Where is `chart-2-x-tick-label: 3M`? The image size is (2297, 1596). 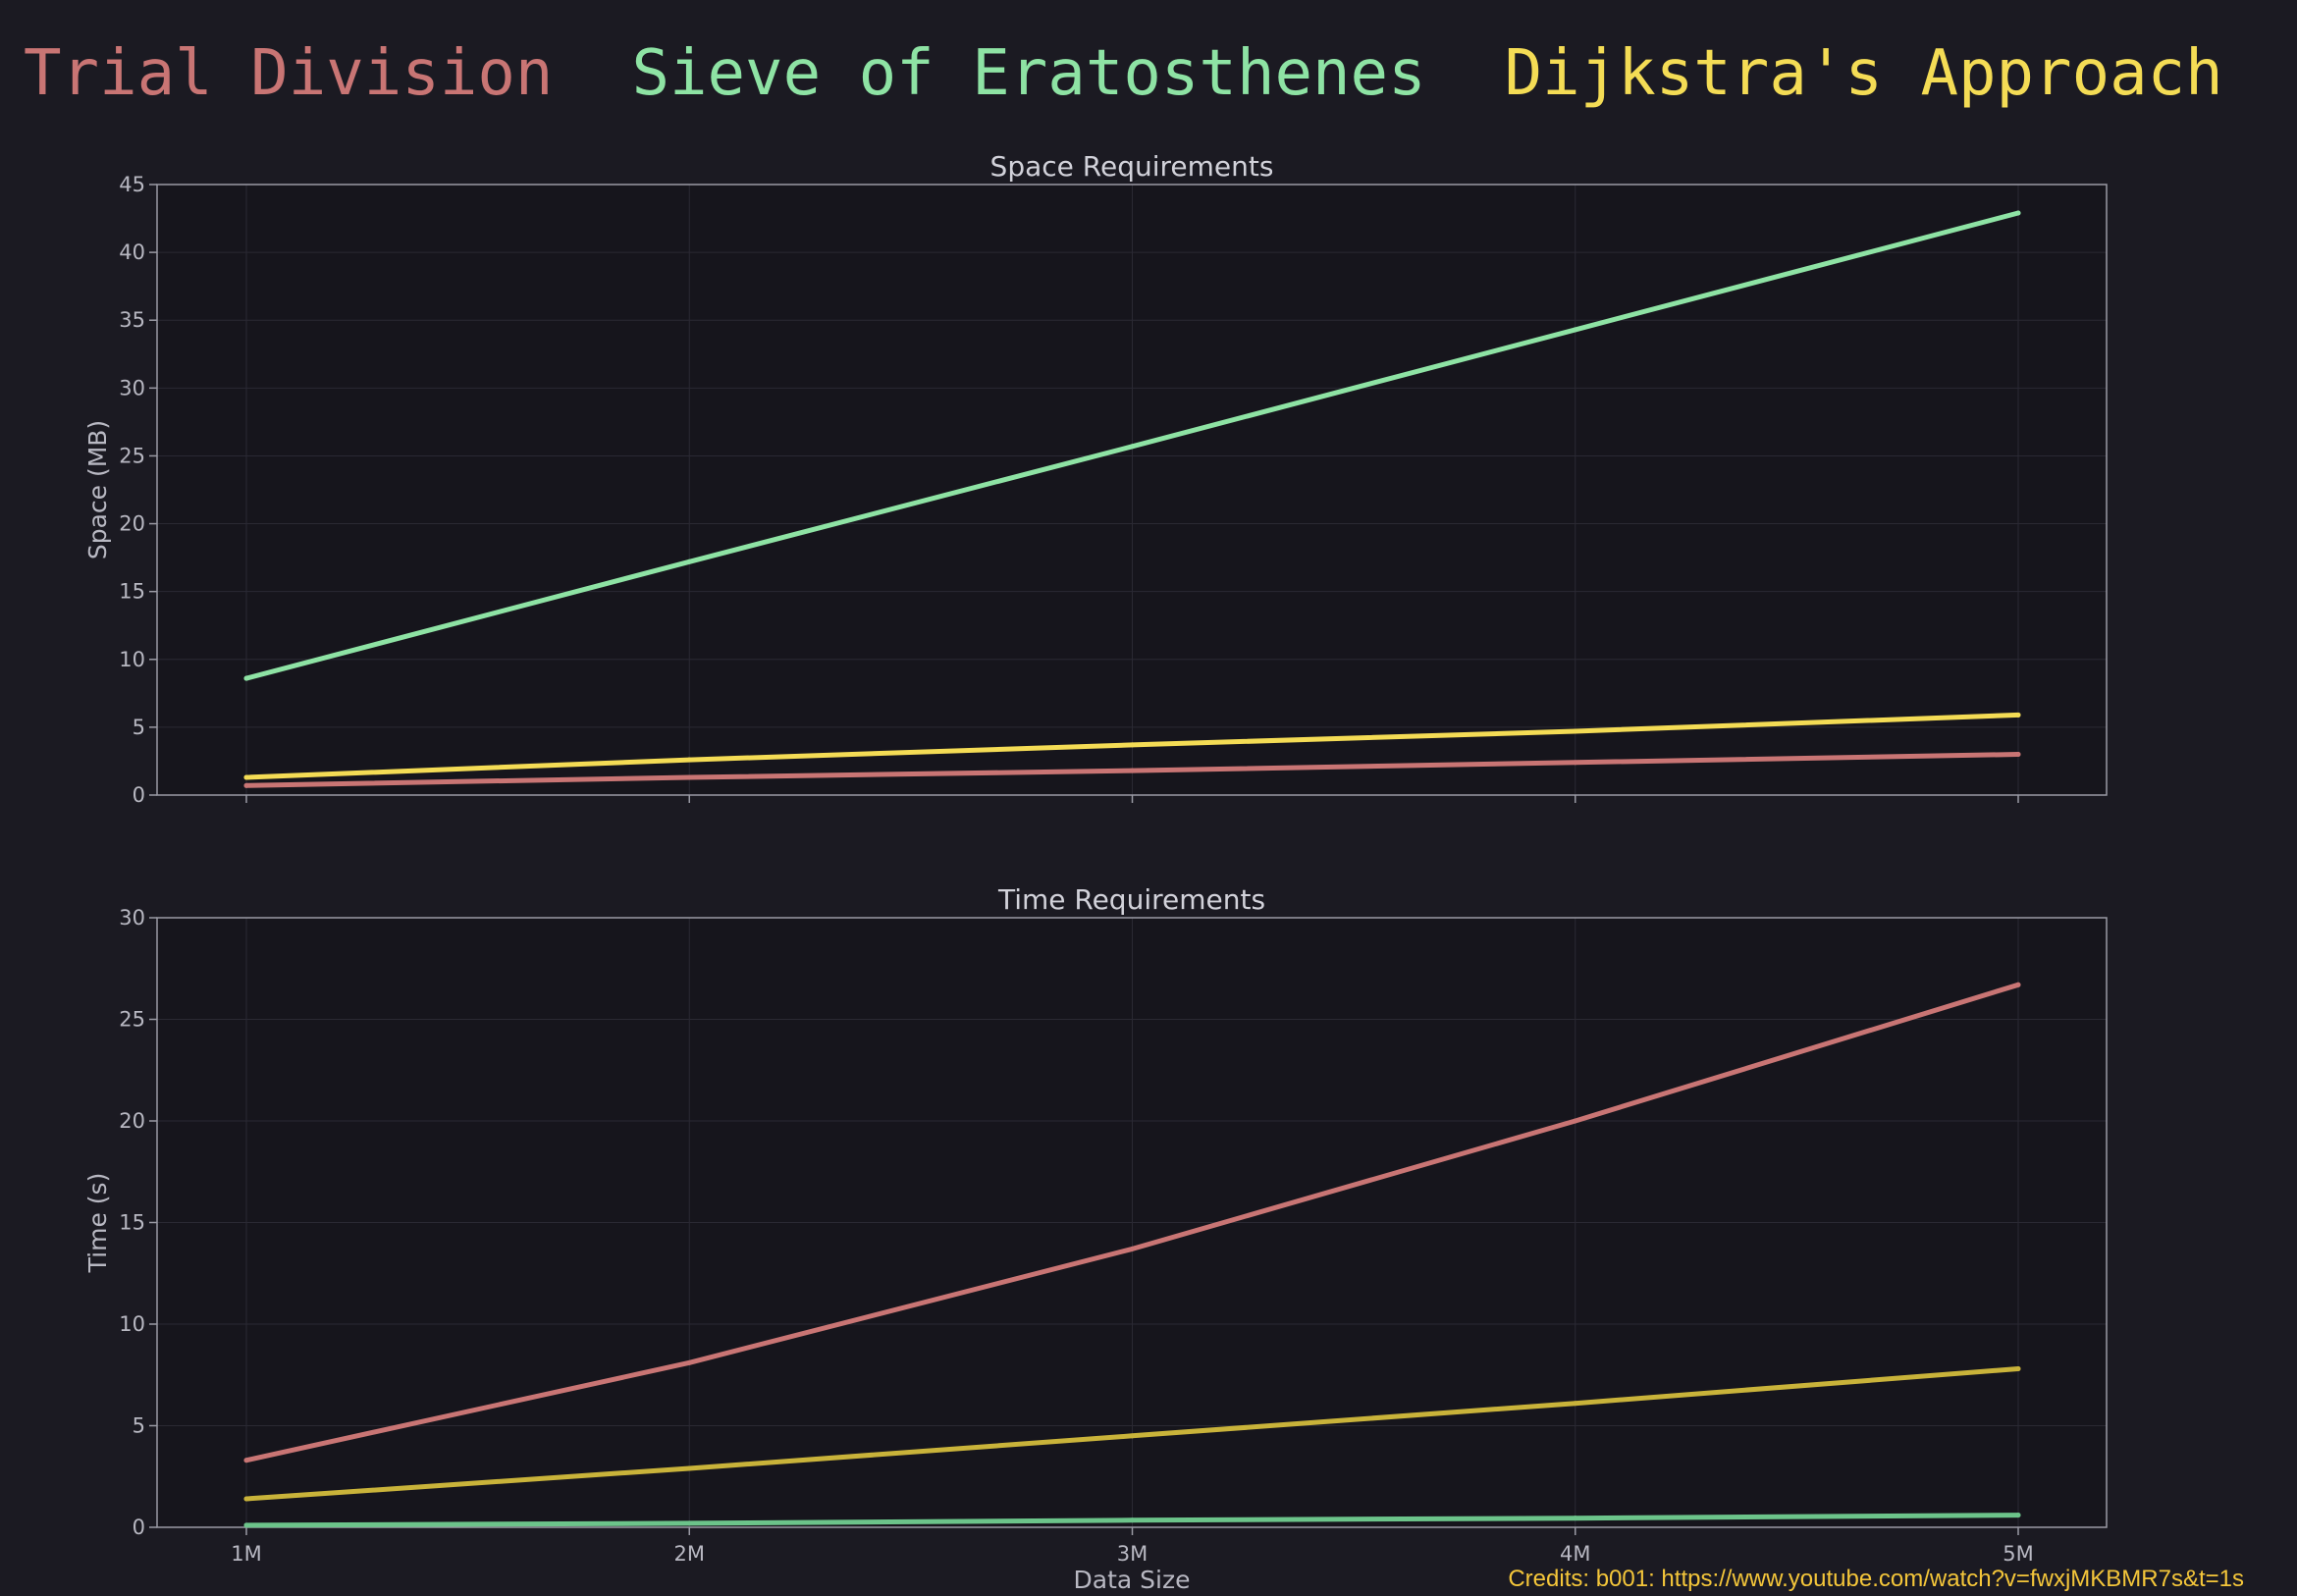 chart-2-x-tick-label: 3M is located at coordinates (1132, 1554).